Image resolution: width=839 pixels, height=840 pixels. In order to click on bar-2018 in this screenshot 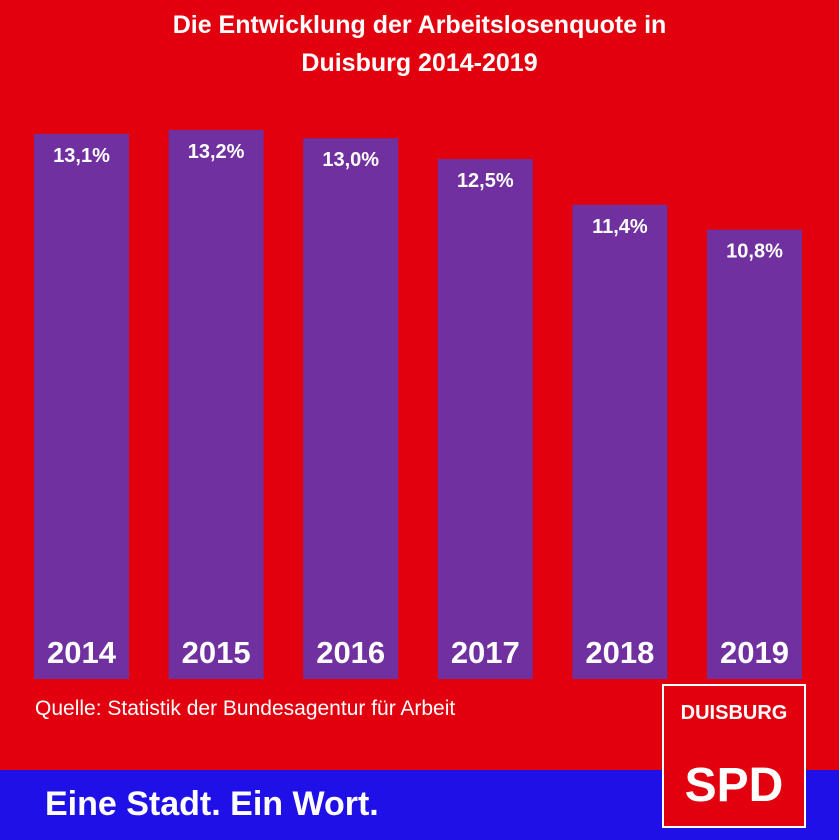, I will do `click(620, 442)`.